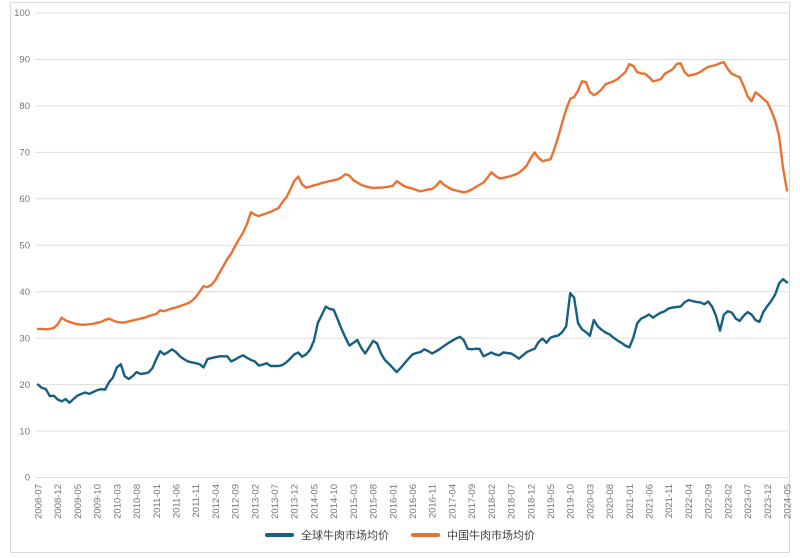 This screenshot has width=800, height=558. I want to click on x-tick: 2015-08, so click(374, 501).